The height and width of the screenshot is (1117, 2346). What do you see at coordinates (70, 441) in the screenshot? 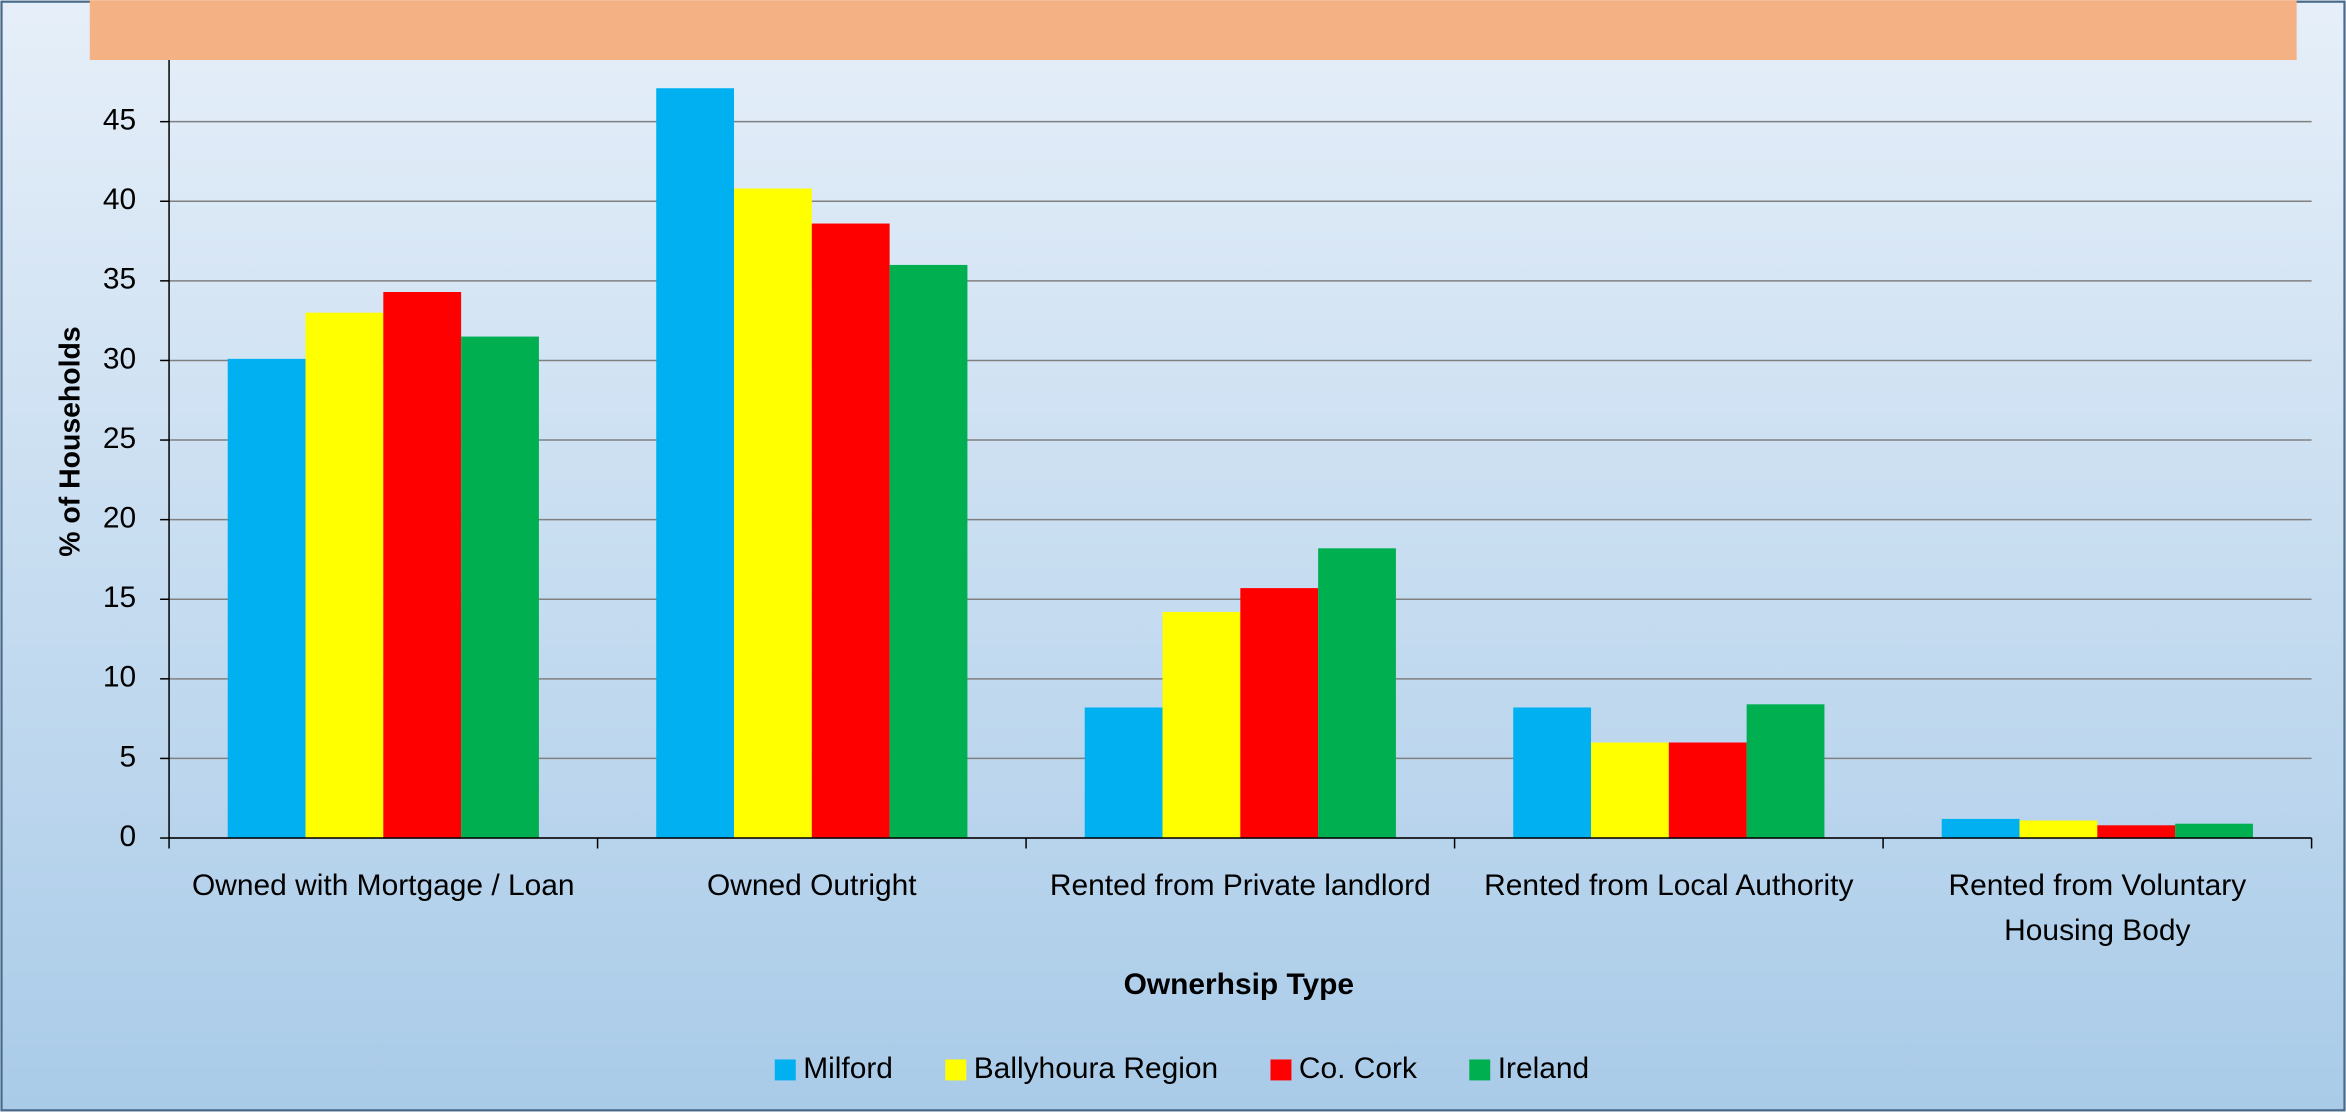
I see `y-axis-title: % of Households` at bounding box center [70, 441].